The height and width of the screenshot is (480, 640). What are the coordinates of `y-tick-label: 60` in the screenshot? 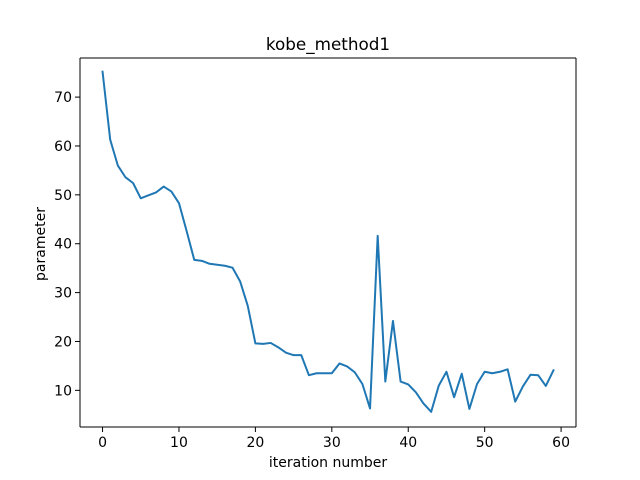 It's located at (63, 147).